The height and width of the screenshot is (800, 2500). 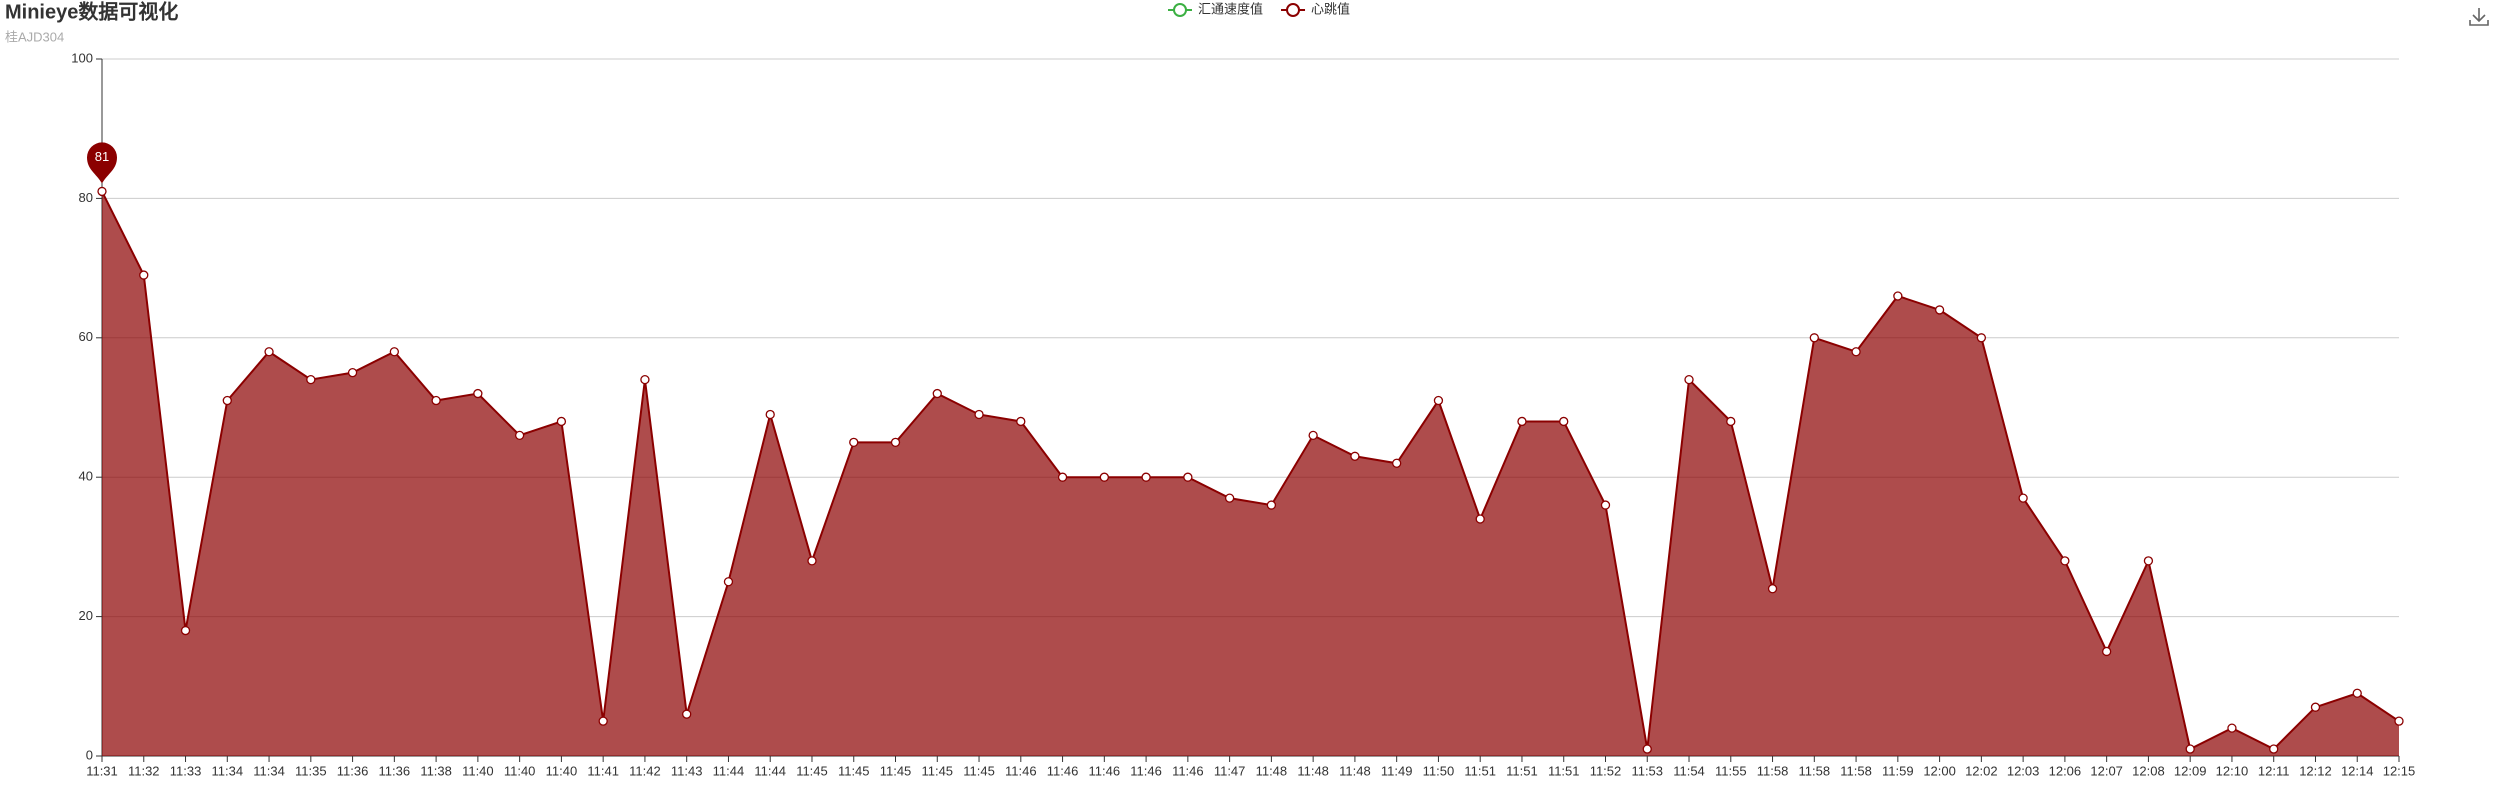 What do you see at coordinates (1815, 770) in the screenshot?
I see `x-tick-label: 11:58` at bounding box center [1815, 770].